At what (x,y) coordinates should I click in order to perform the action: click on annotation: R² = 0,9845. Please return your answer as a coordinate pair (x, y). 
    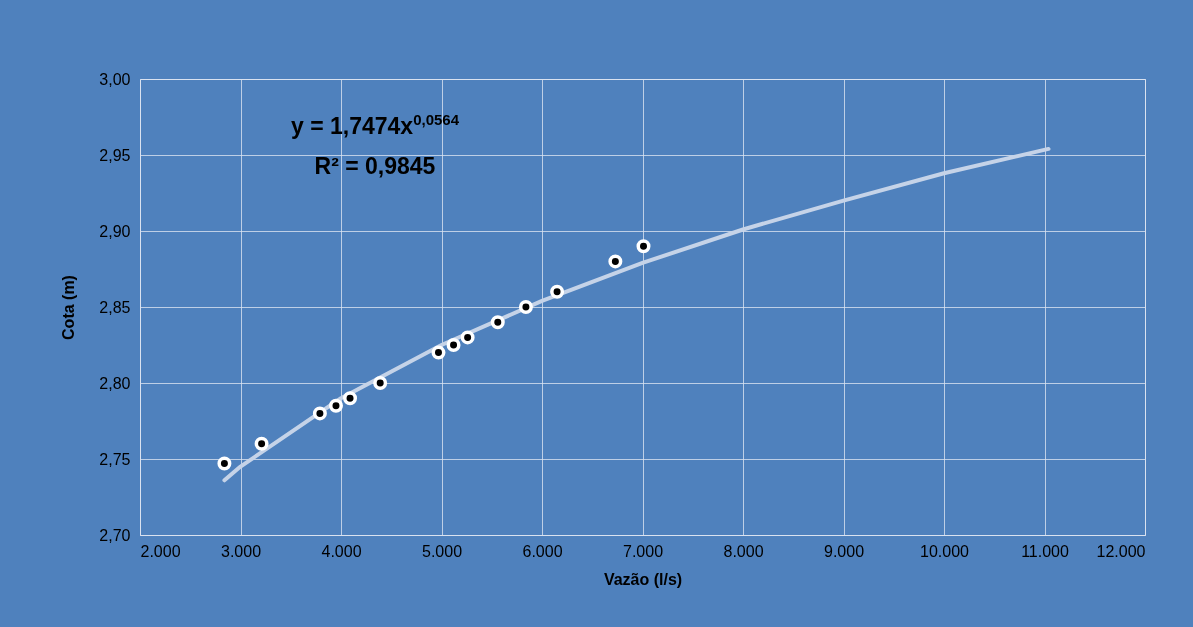
    Looking at the image, I should click on (375, 166).